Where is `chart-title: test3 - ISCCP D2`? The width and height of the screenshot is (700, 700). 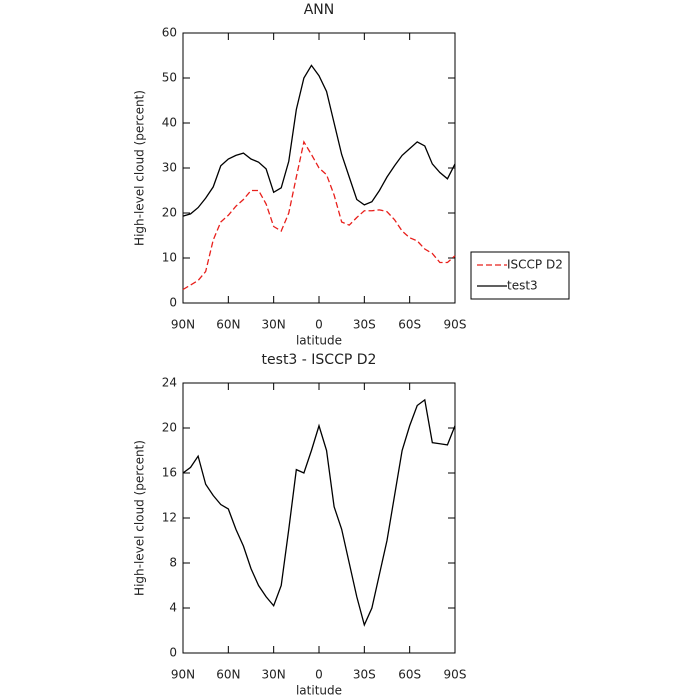 chart-title: test3 - ISCCP D2 is located at coordinates (319, 360).